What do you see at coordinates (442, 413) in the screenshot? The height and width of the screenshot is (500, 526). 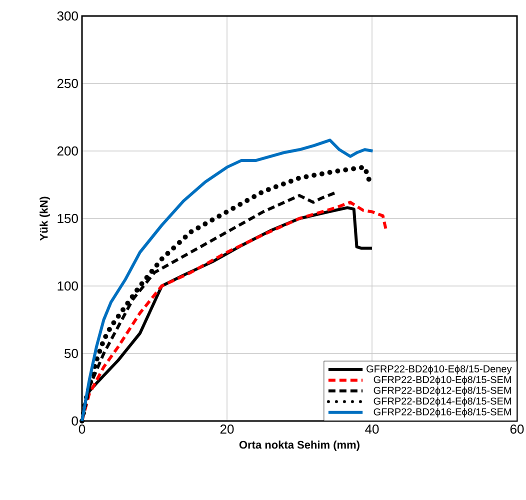 I see `legend-label: GFRP22-BD2ϕ16-Eϕ8/15-SEM` at bounding box center [442, 413].